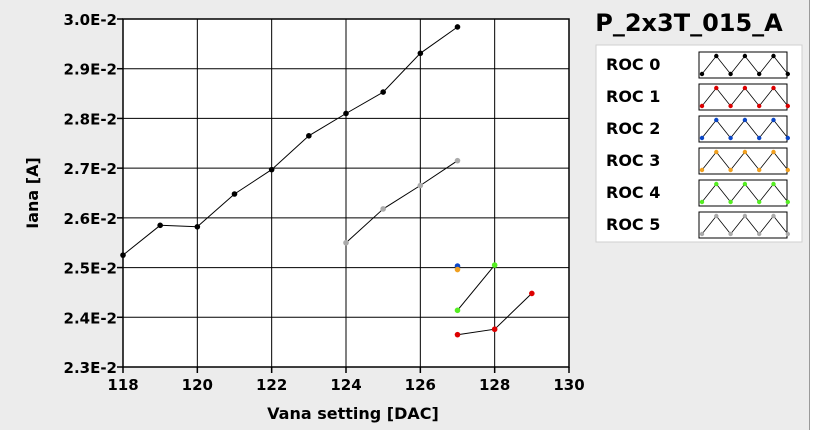  I want to click on legend-label: ROC 3, so click(633, 160).